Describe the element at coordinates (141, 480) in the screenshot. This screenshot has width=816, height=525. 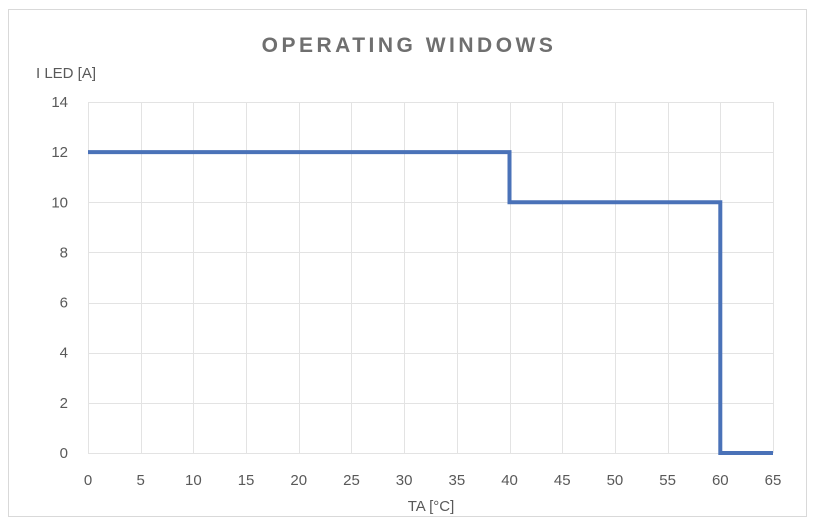
I see `x-tick-label: 5` at that location.